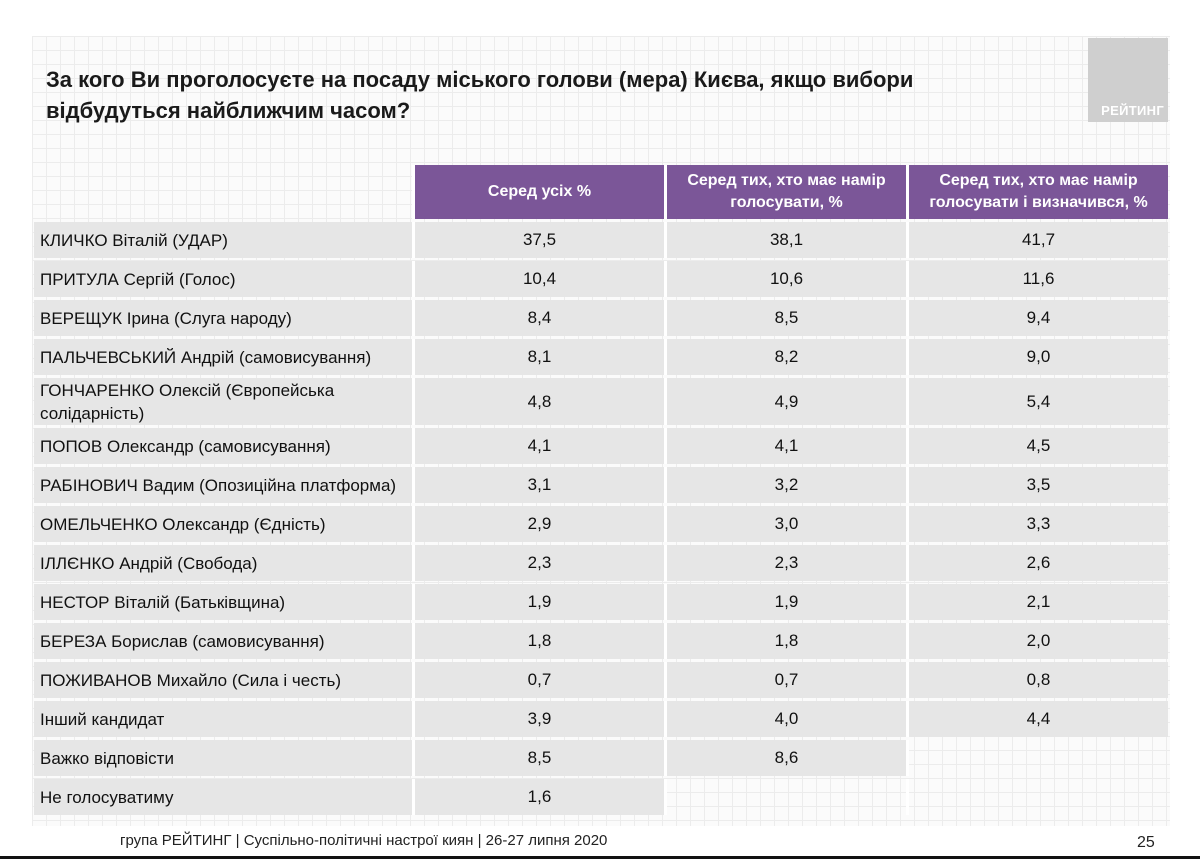 The height and width of the screenshot is (859, 1200). I want to click on candidate-name: РАБІНОВИЧ Вадим (Опозиційна платформа), so click(223, 485).